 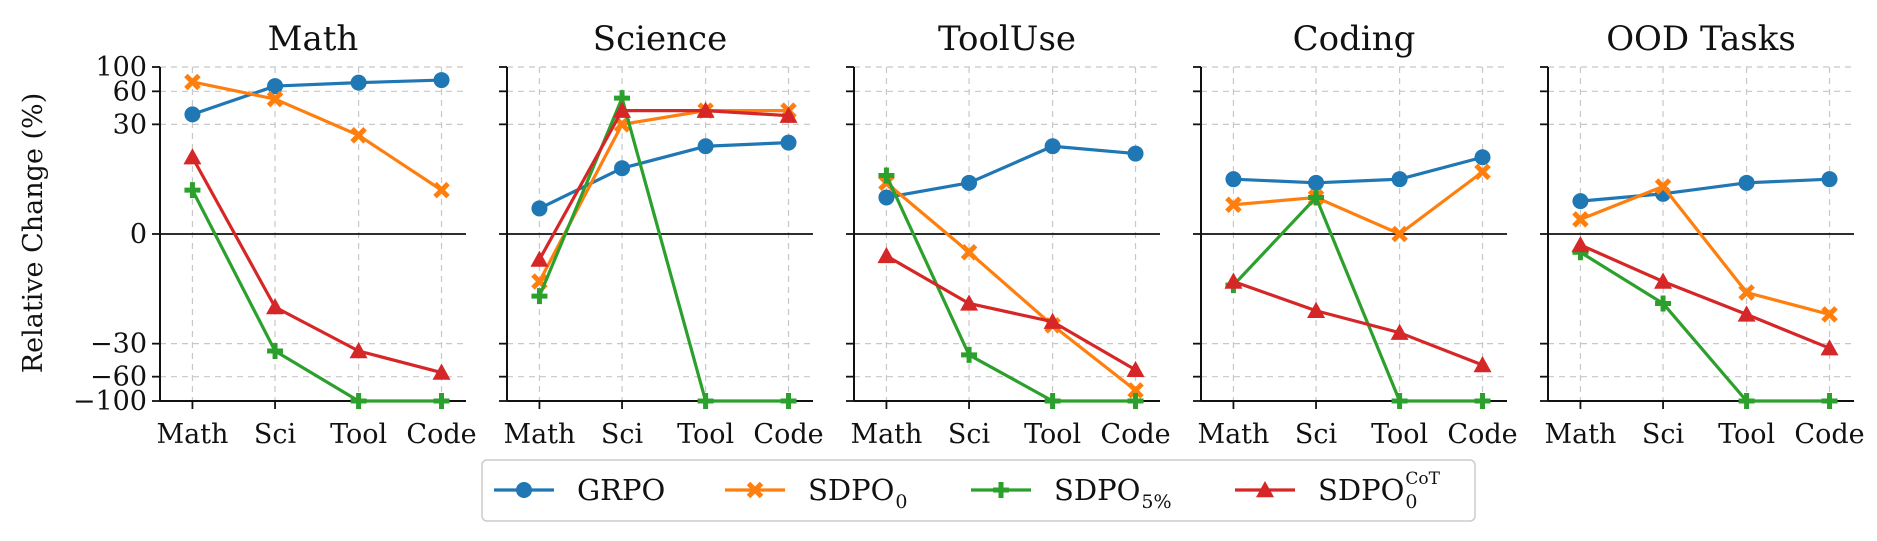 I want to click on legend-entry: SDPO 5%, so click(x=1071, y=493).